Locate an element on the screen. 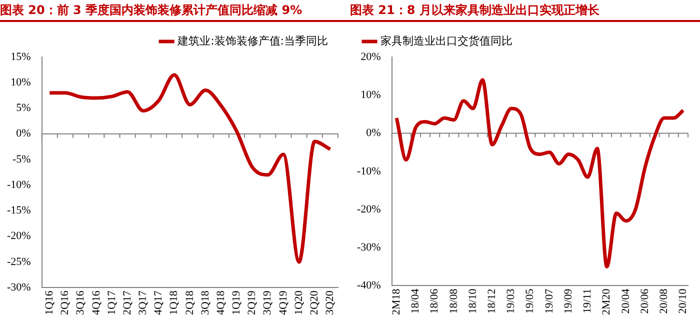 Image resolution: width=700 pixels, height=332 pixels. x-tick-label: 2M18 is located at coordinates (396, 301).